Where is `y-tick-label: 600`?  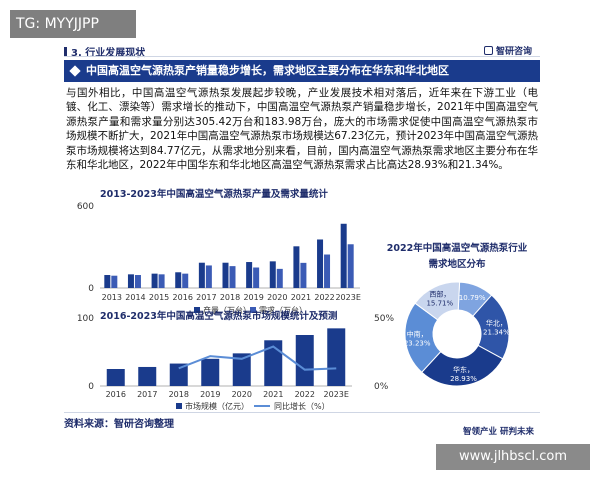
y-tick-label: 600 is located at coordinates (85, 207).